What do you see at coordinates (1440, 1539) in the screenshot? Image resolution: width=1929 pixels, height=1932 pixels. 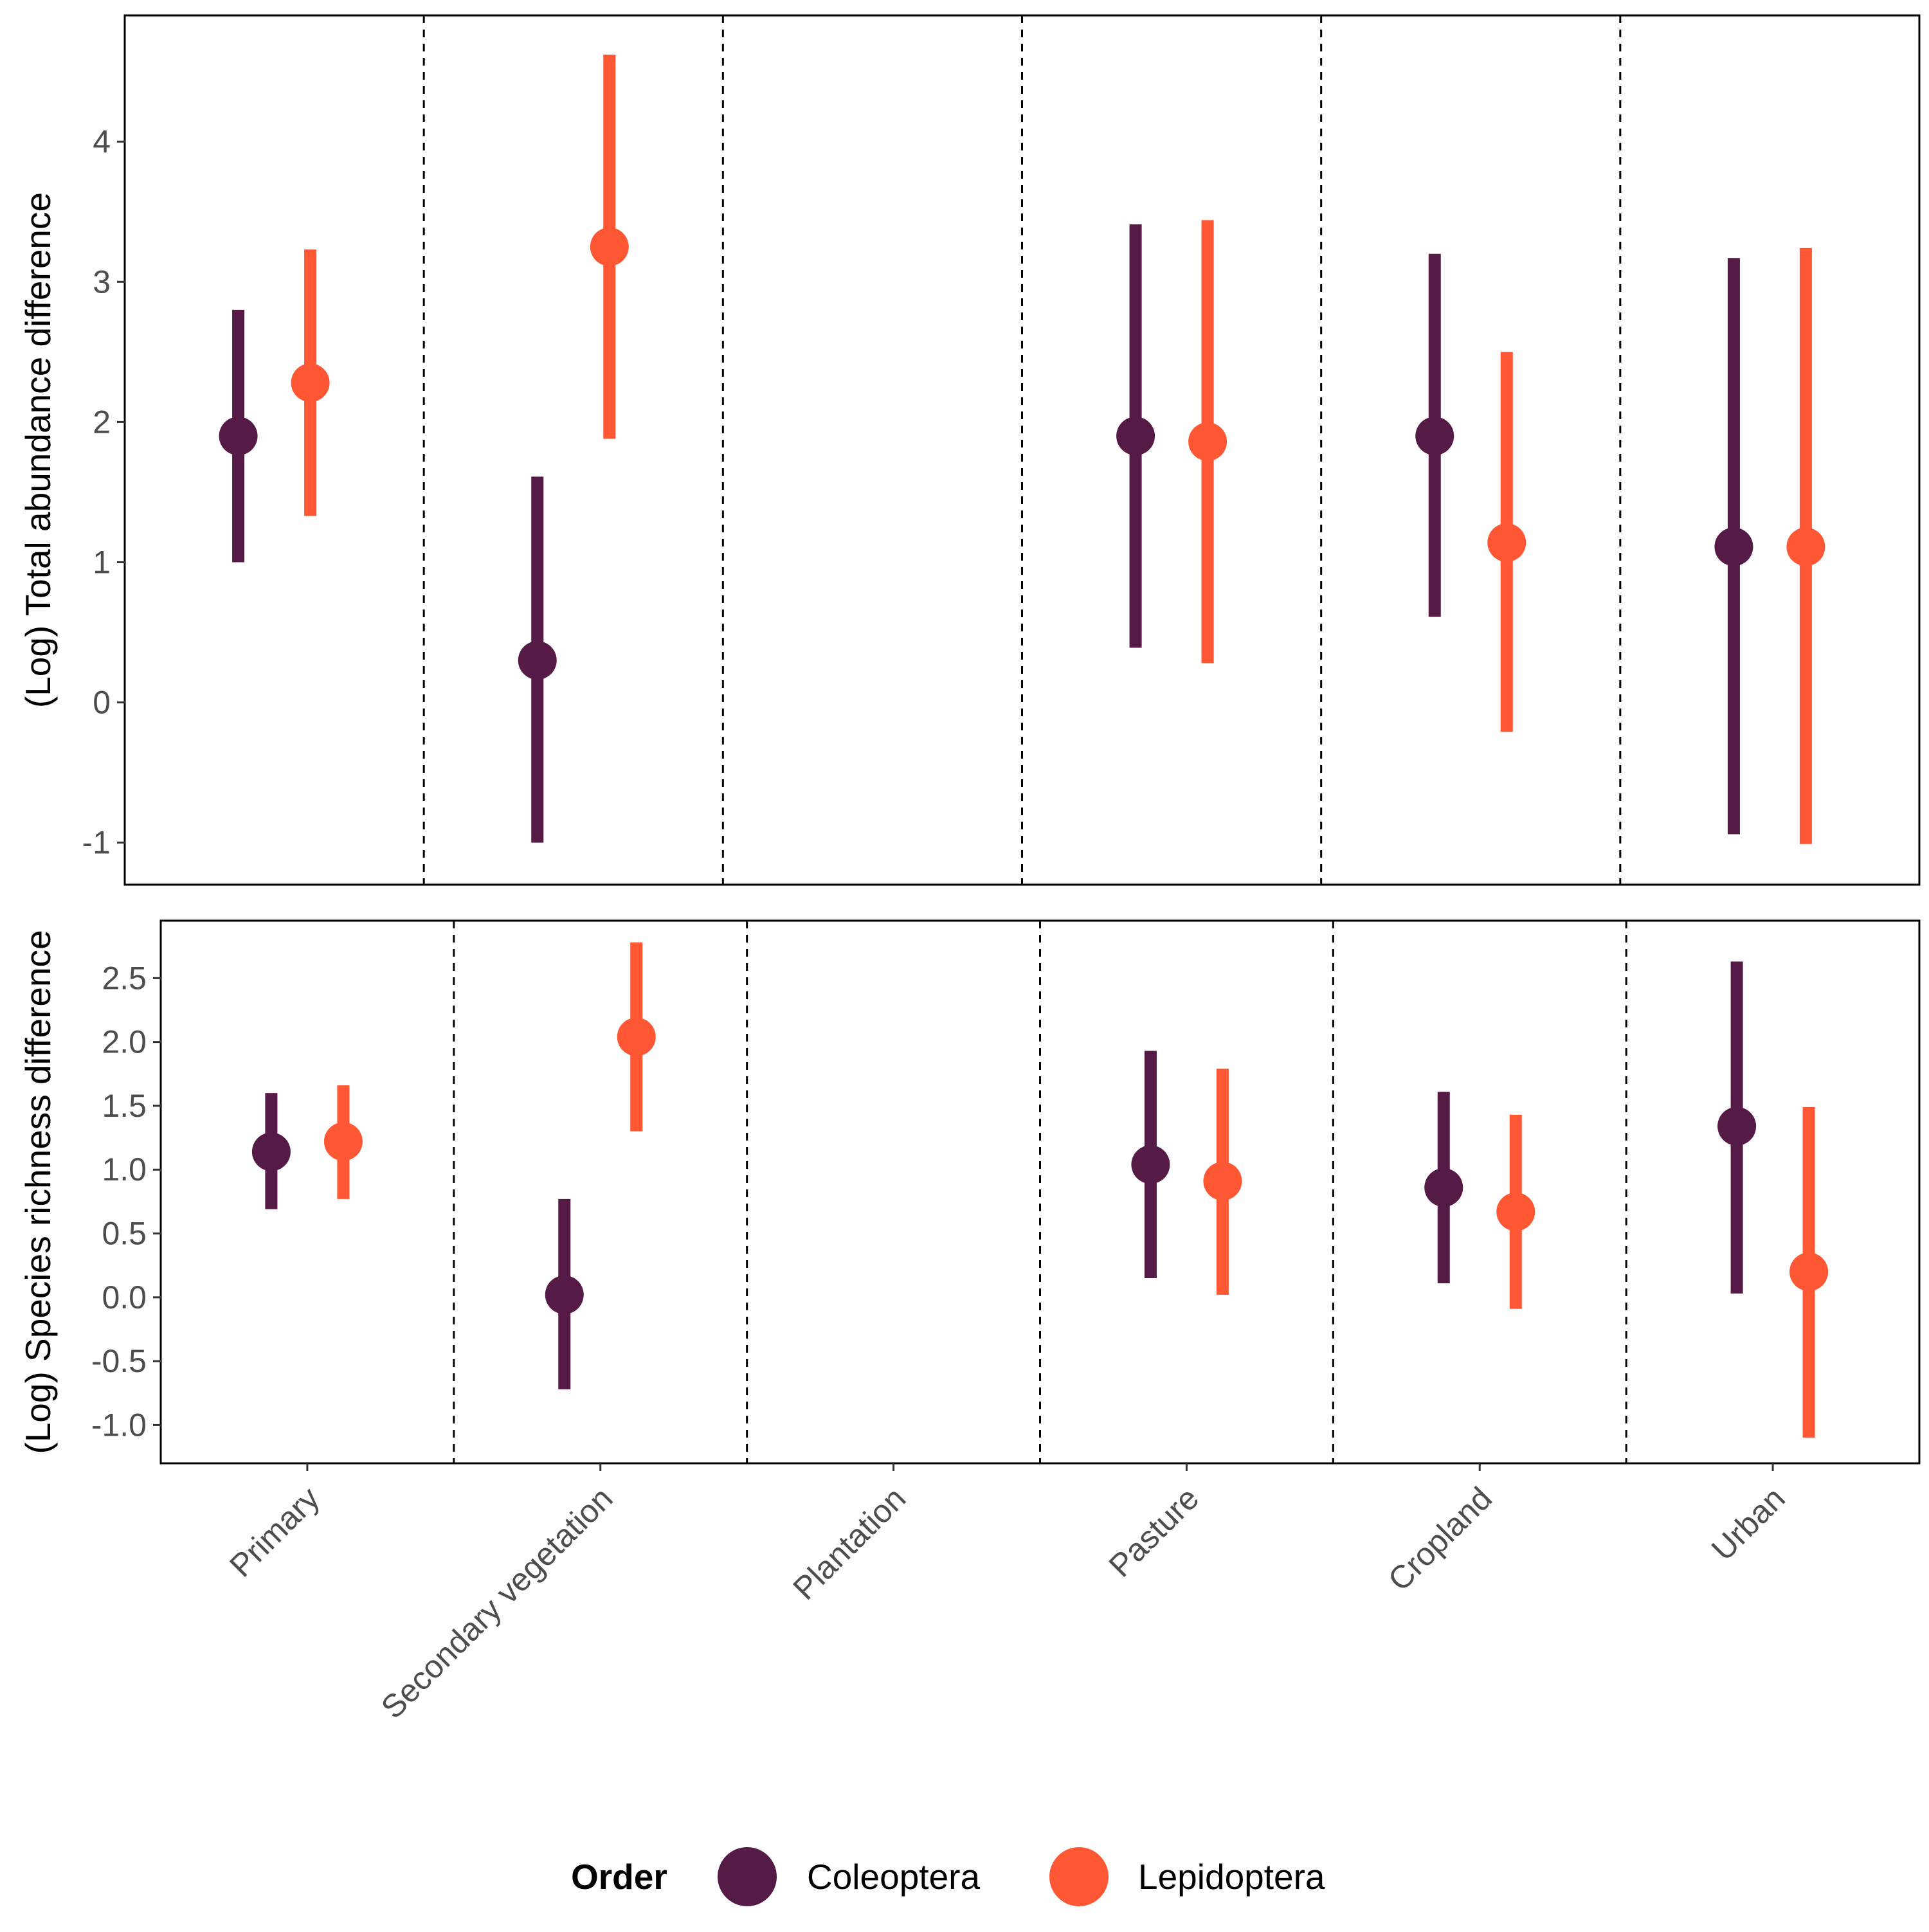 I see `x-tick-label: Cropland` at bounding box center [1440, 1539].